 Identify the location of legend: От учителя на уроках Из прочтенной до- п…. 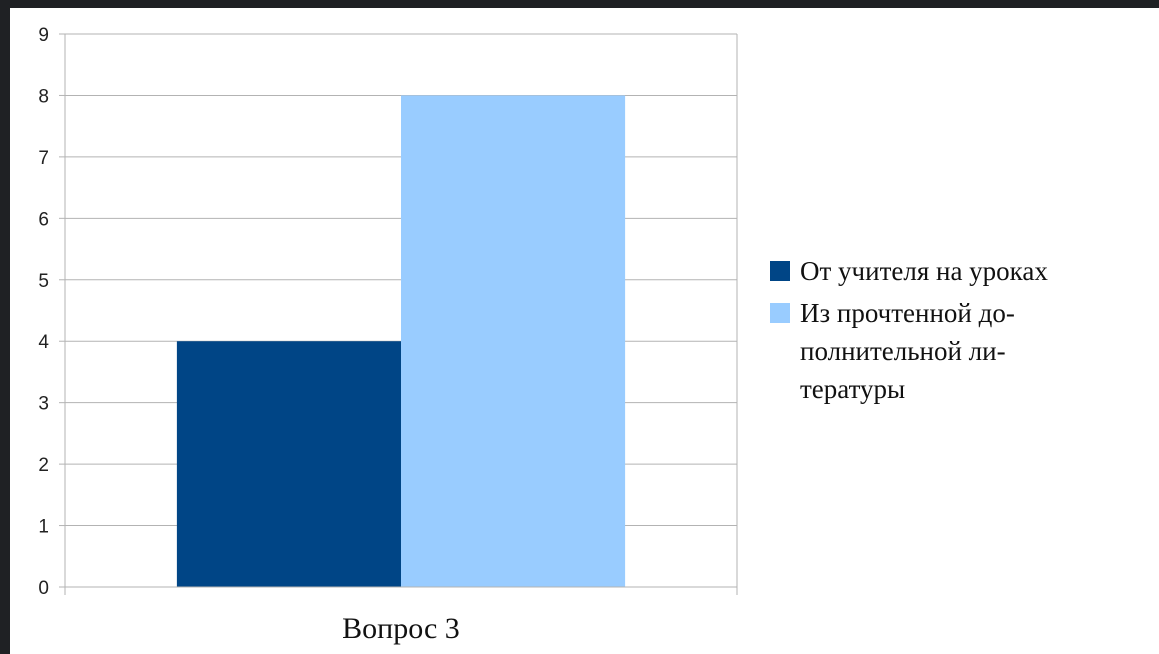
(964, 332).